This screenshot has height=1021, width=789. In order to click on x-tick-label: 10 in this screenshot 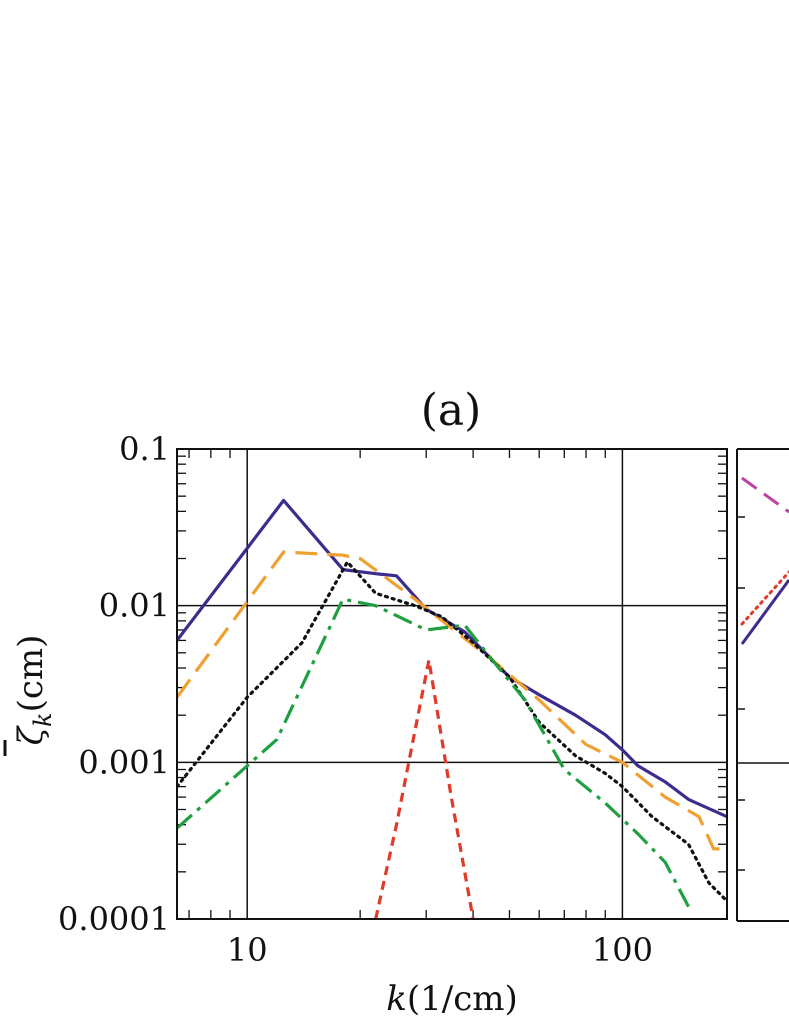, I will do `click(247, 950)`.